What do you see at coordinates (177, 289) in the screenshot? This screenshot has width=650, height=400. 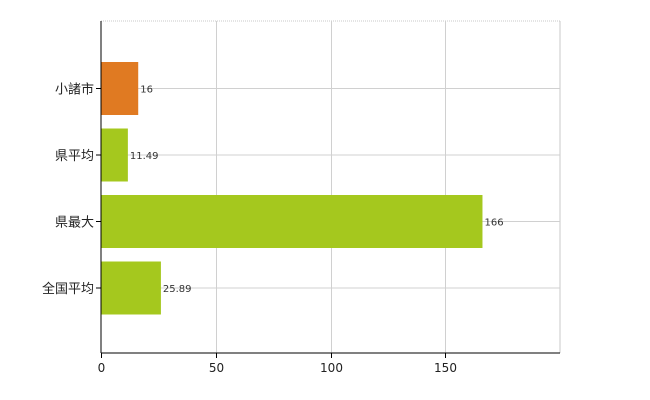 I see `data-label: 25.89` at bounding box center [177, 289].